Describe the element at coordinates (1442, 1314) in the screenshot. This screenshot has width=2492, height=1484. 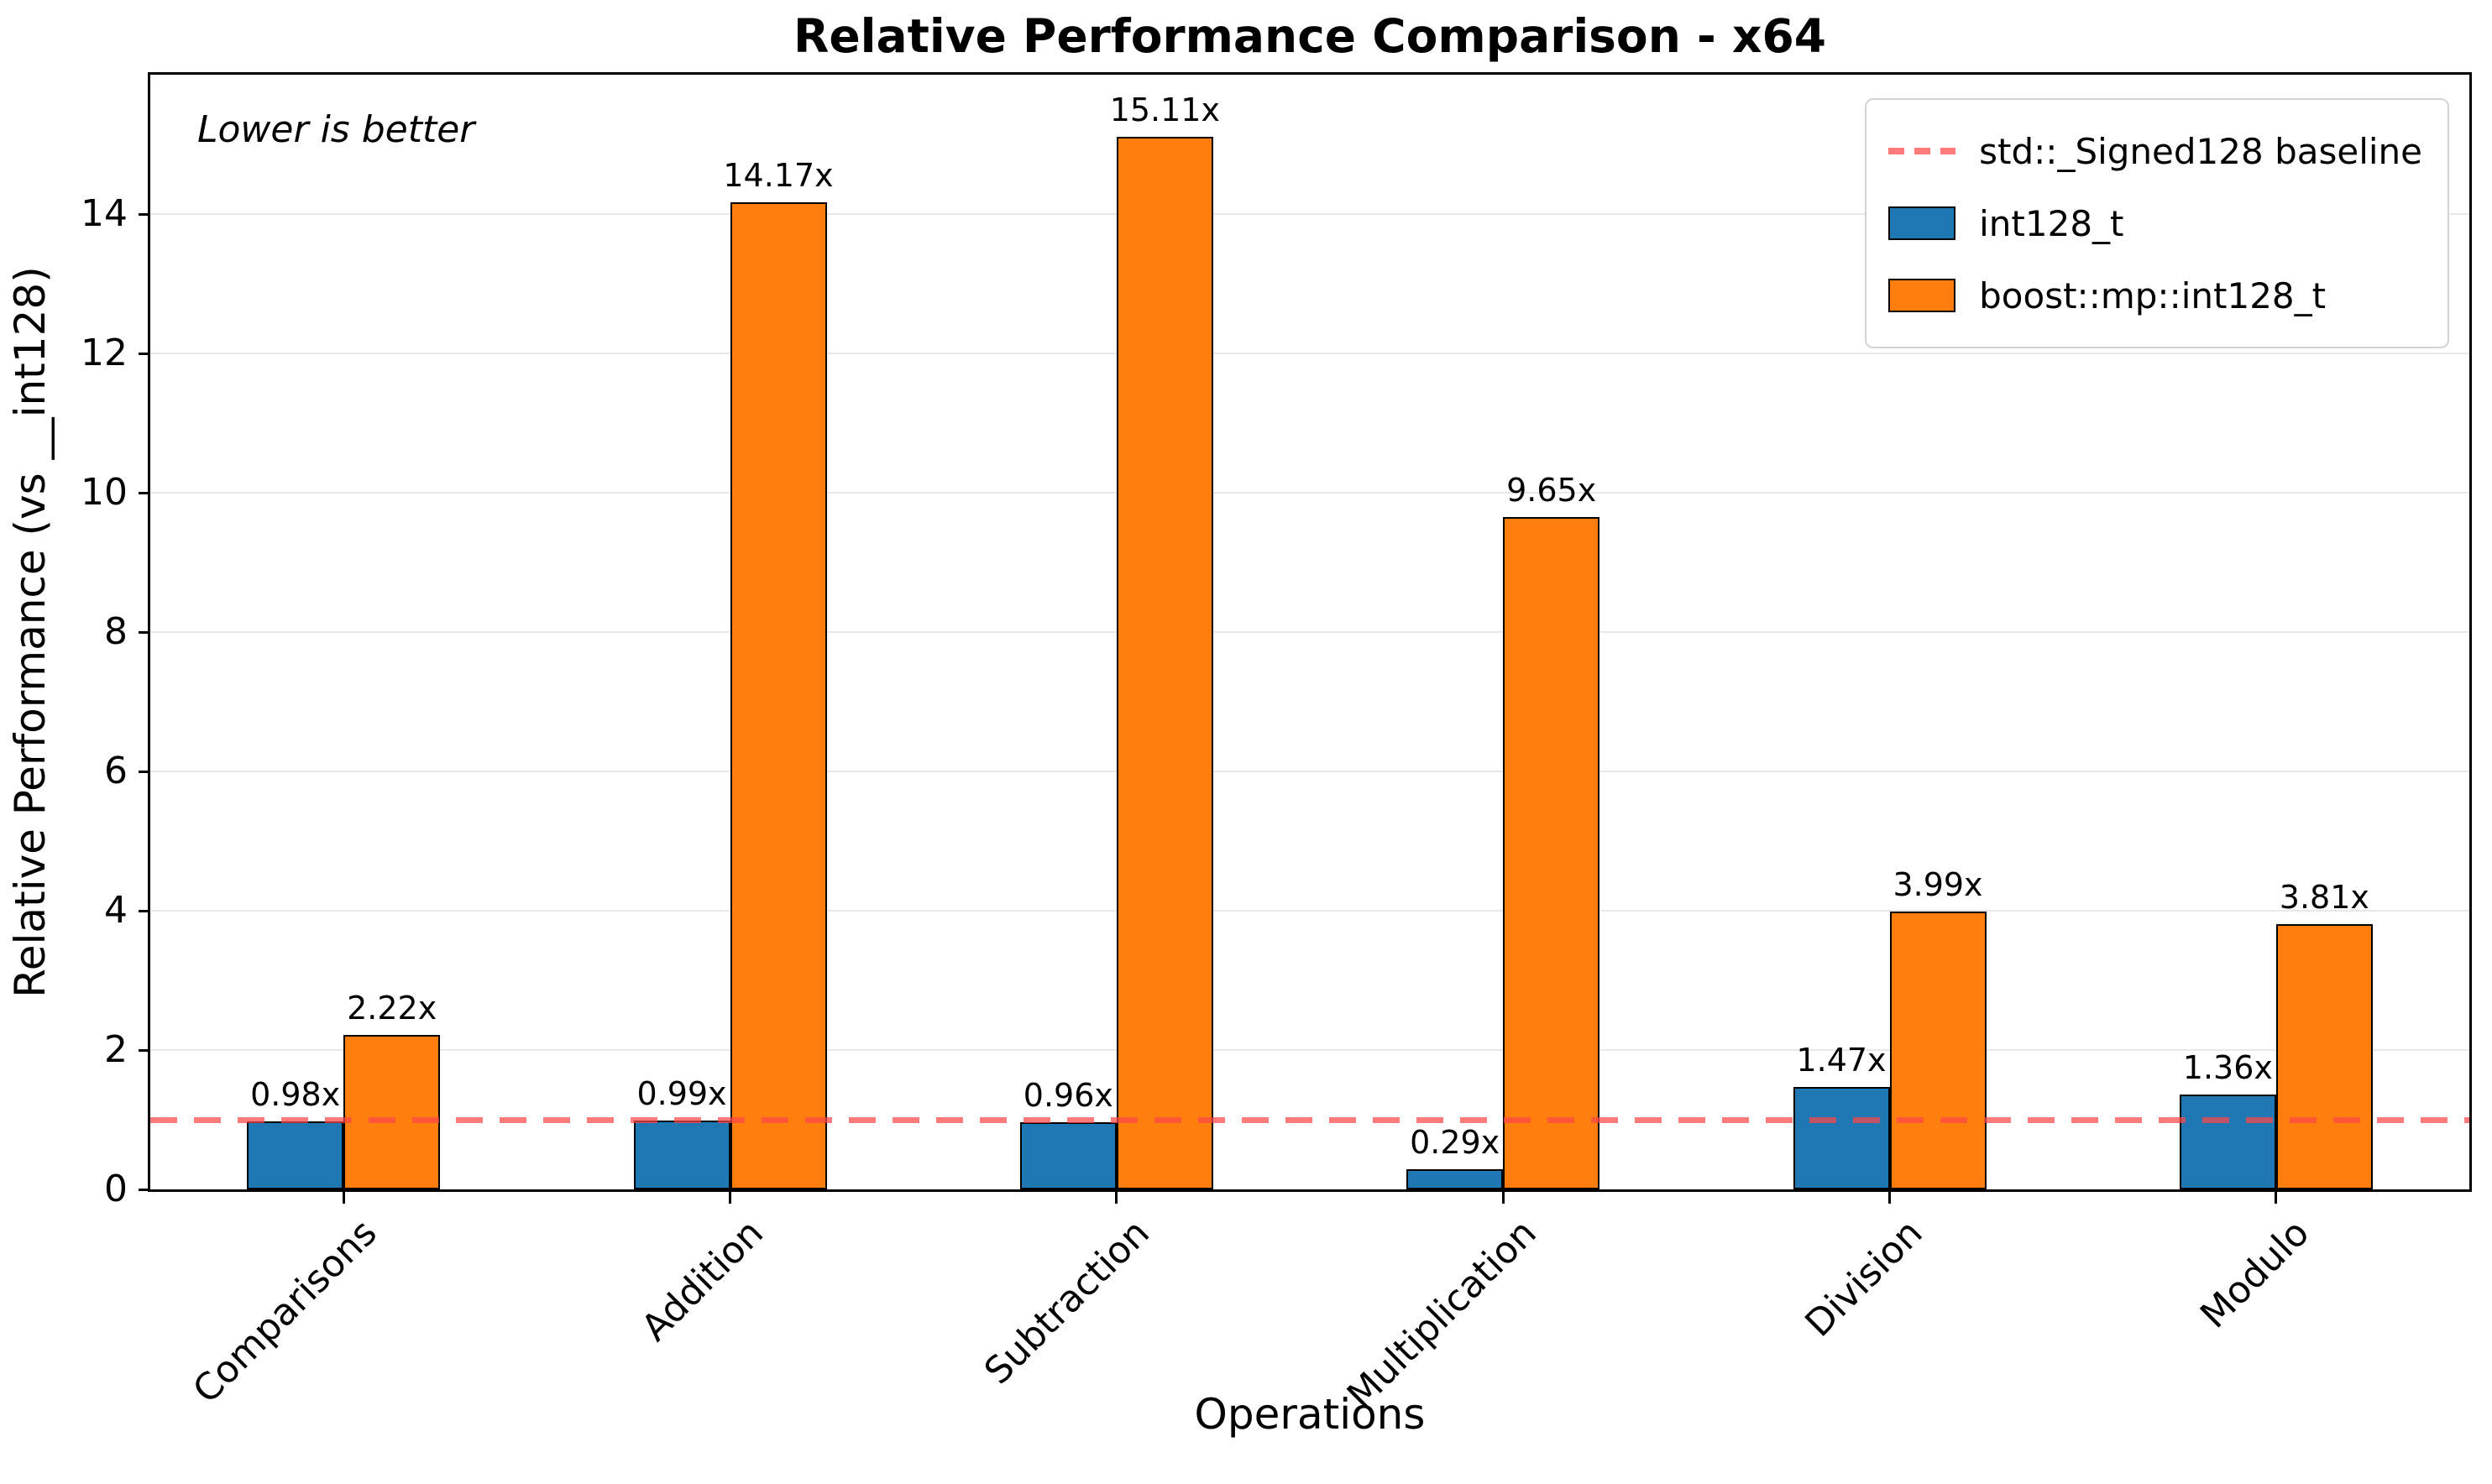
I see `x-tick-label-Multiplication: Multiplication` at that location.